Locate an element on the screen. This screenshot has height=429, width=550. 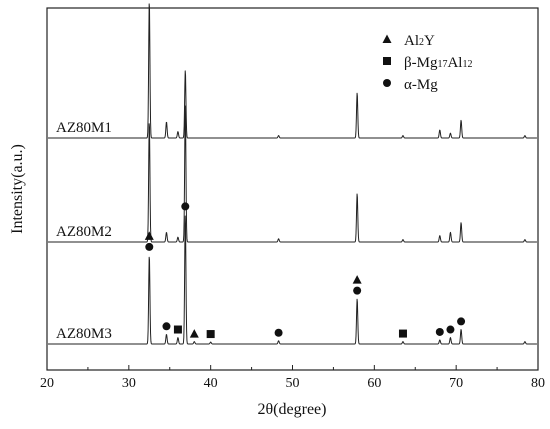
x-tick-label: 20 is located at coordinates (47, 383).